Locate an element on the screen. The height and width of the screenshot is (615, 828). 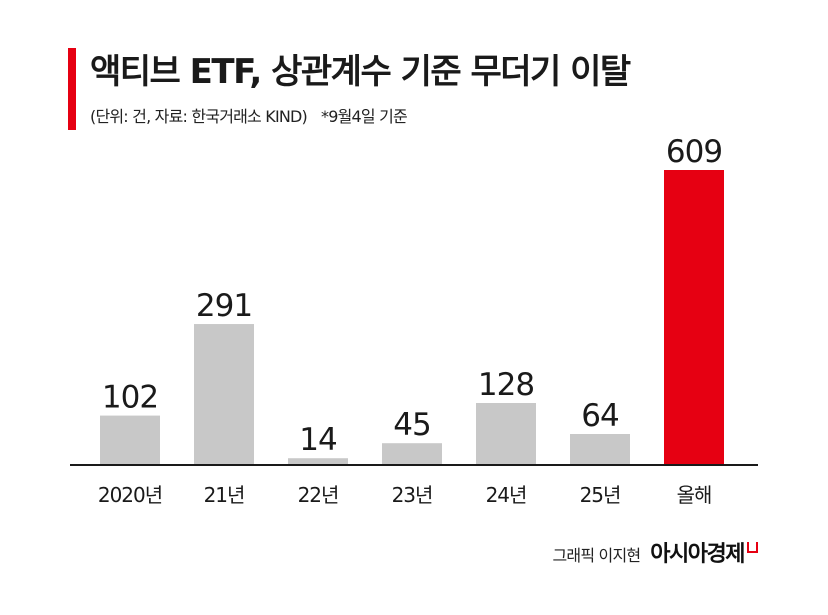
graphic-author: 그래픽 이지현 is located at coordinates (596, 555).